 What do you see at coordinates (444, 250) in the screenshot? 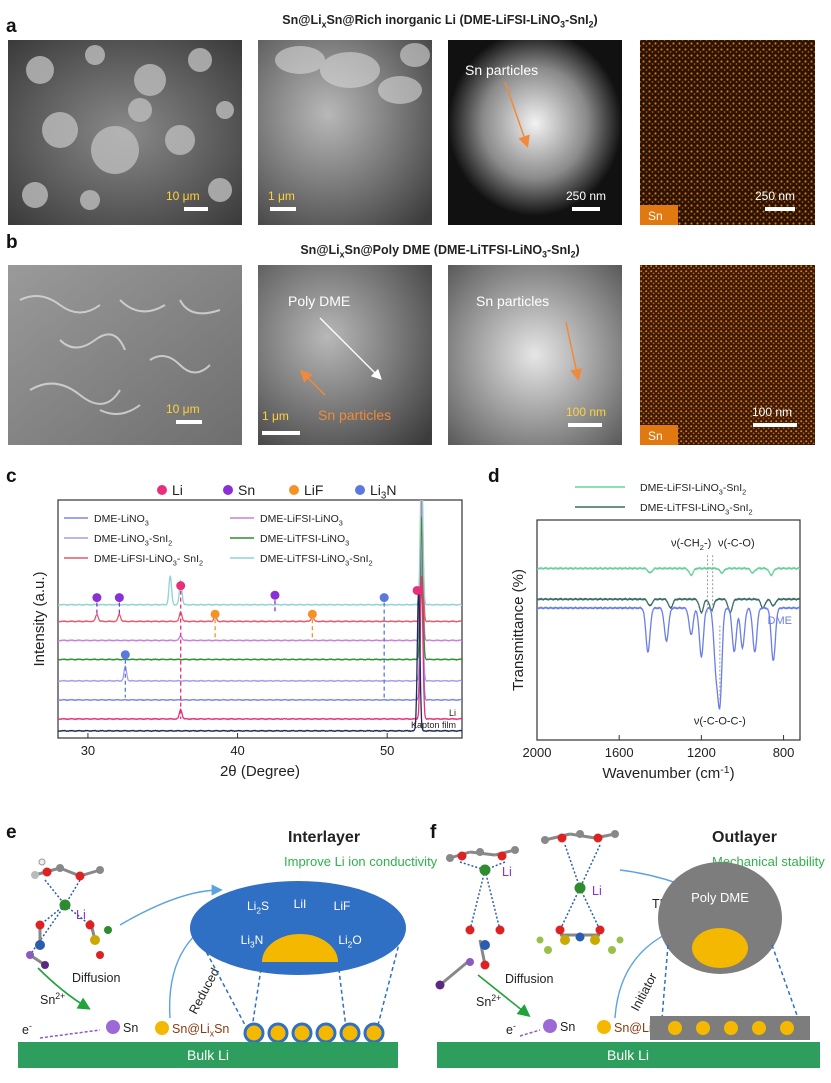
I see `text-part: Sn@Poly DME (DME-LiTFSI-LiNO` at bounding box center [444, 250].